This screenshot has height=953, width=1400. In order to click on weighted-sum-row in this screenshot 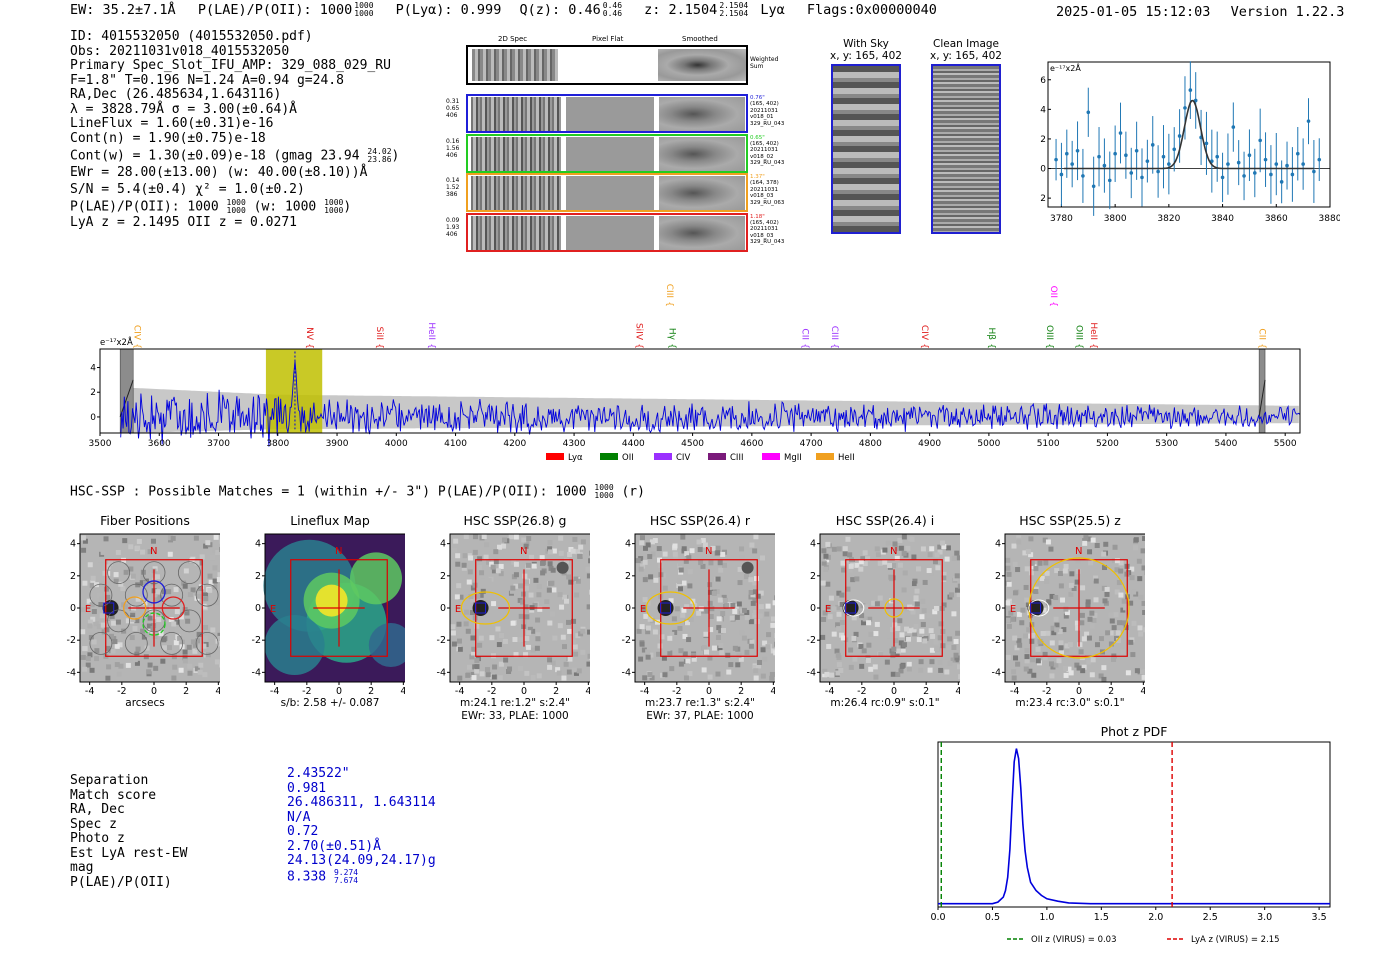, I will do `click(607, 65)`.